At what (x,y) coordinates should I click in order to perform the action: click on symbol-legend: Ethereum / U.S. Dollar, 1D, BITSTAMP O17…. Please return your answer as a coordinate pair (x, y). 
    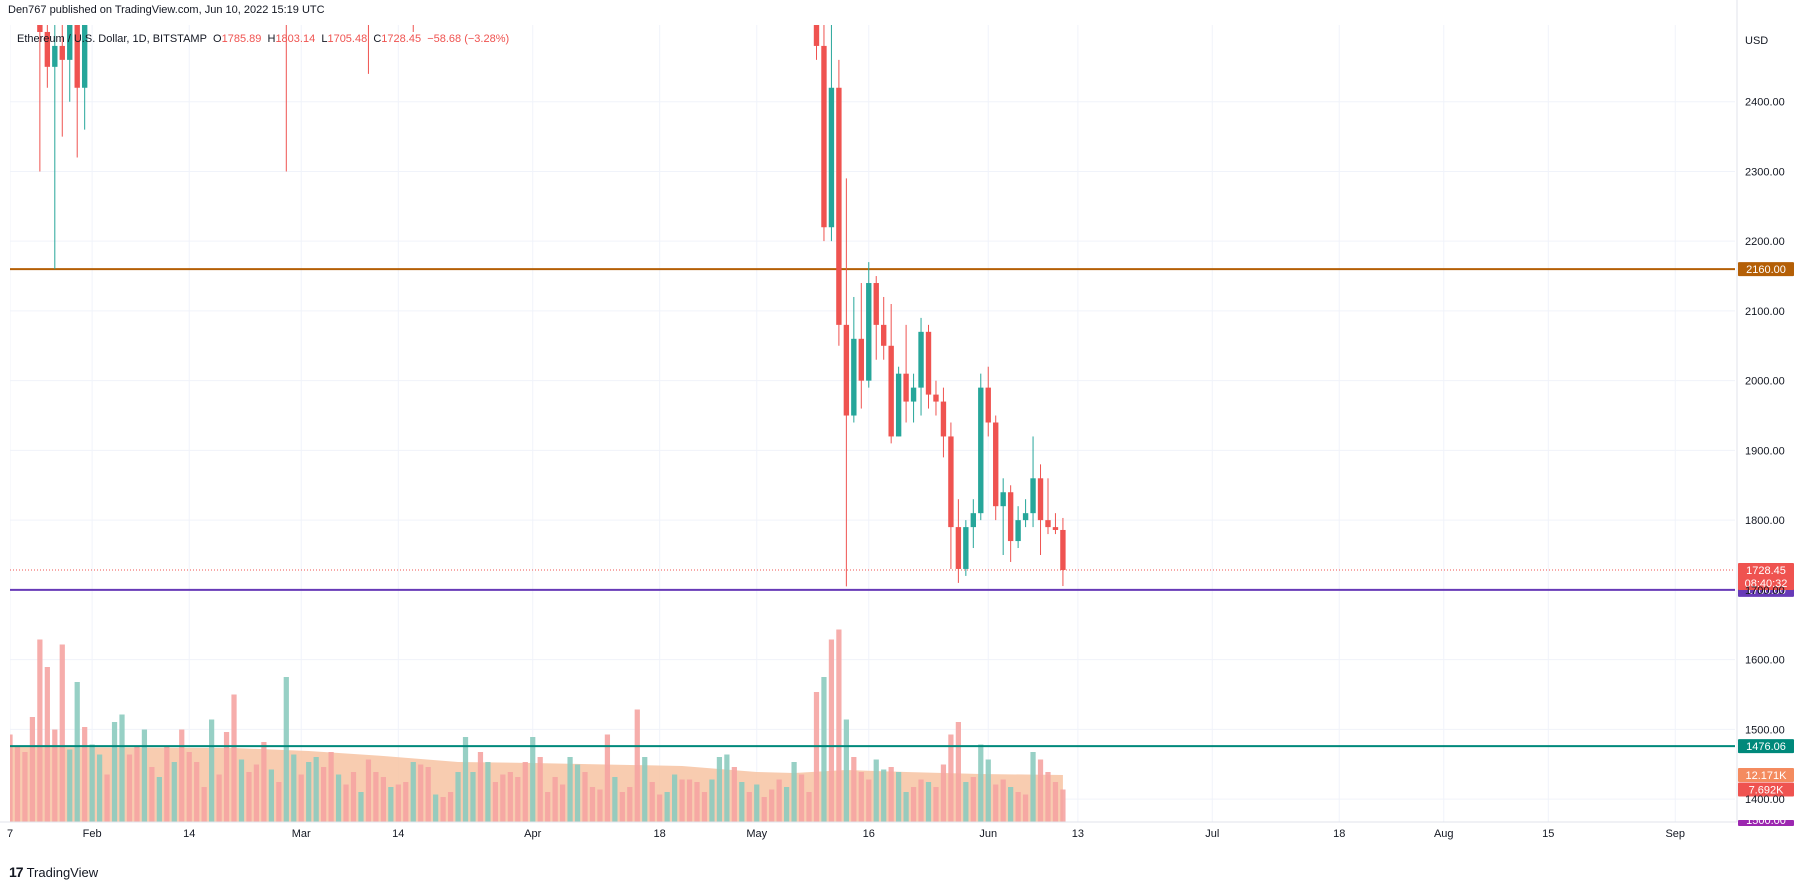
    Looking at the image, I should click on (263, 39).